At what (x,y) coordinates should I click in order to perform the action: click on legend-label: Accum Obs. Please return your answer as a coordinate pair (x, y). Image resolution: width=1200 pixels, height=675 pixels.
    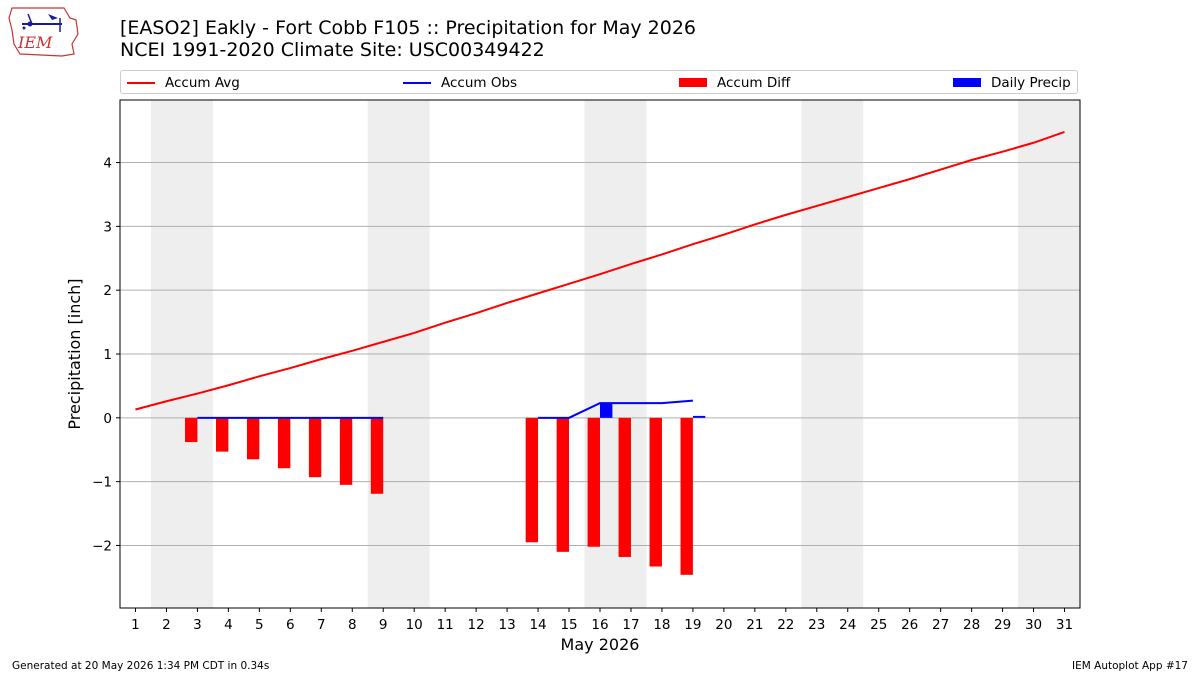
    Looking at the image, I should click on (479, 82).